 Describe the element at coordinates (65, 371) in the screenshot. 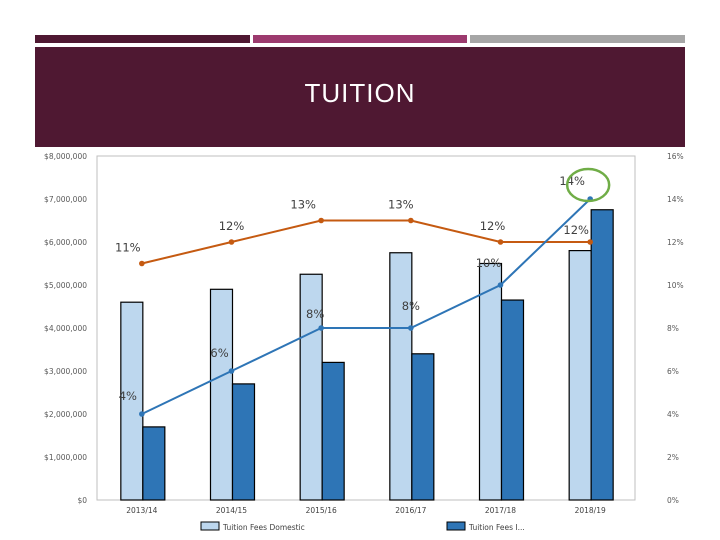

I see `left-axis-tick-label: $3,000,000` at that location.